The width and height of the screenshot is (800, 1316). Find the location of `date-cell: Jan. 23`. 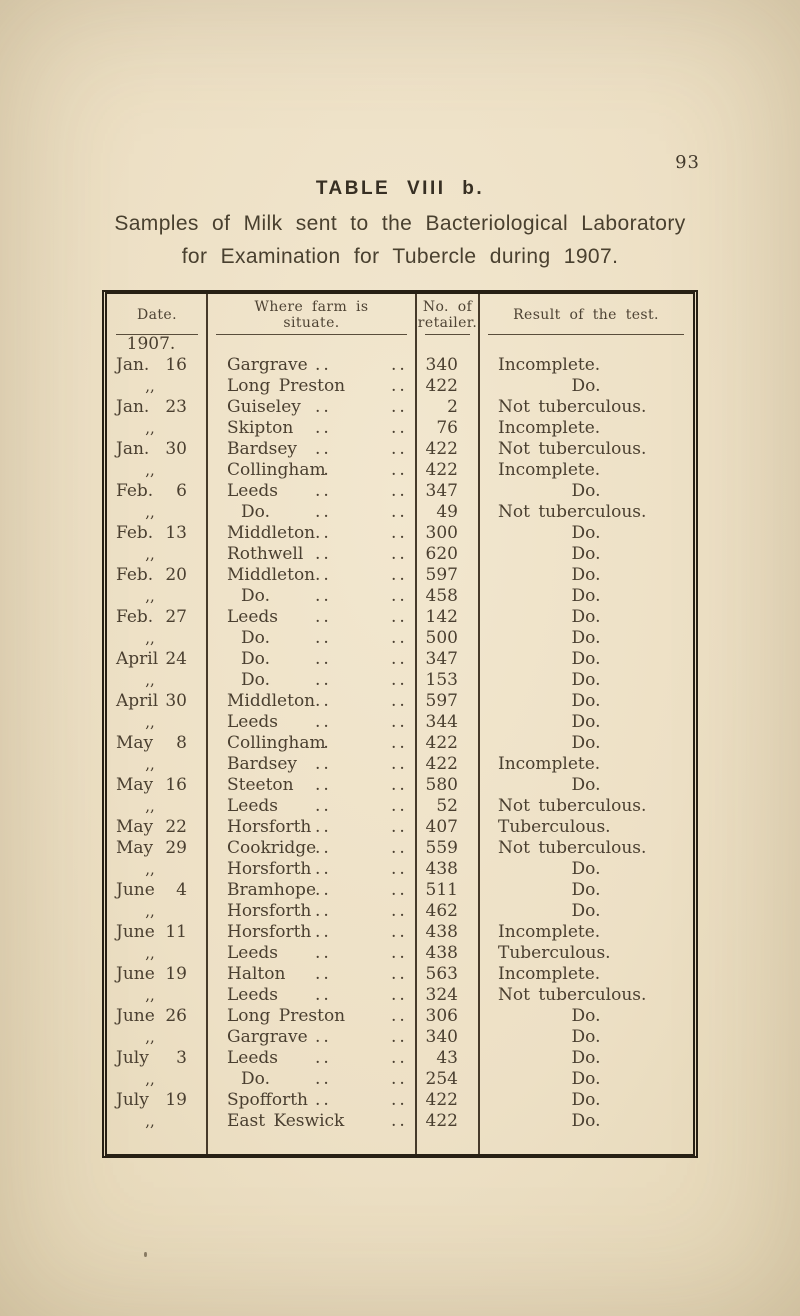

date-cell: Jan. 23 is located at coordinates (157, 407).